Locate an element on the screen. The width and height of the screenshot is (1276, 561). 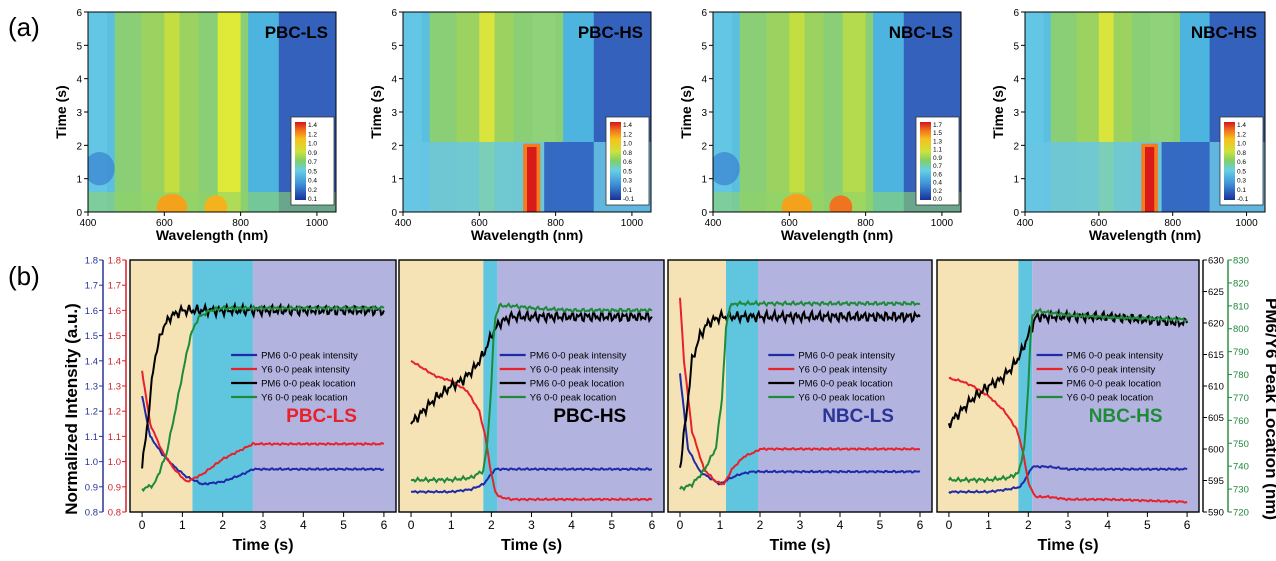
left-red-tick-label: 1.3 is located at coordinates (114, 387).